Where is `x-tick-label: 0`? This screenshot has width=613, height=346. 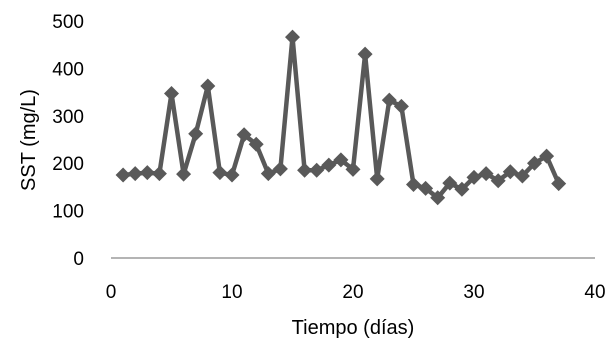 x-tick-label: 0 is located at coordinates (111, 292).